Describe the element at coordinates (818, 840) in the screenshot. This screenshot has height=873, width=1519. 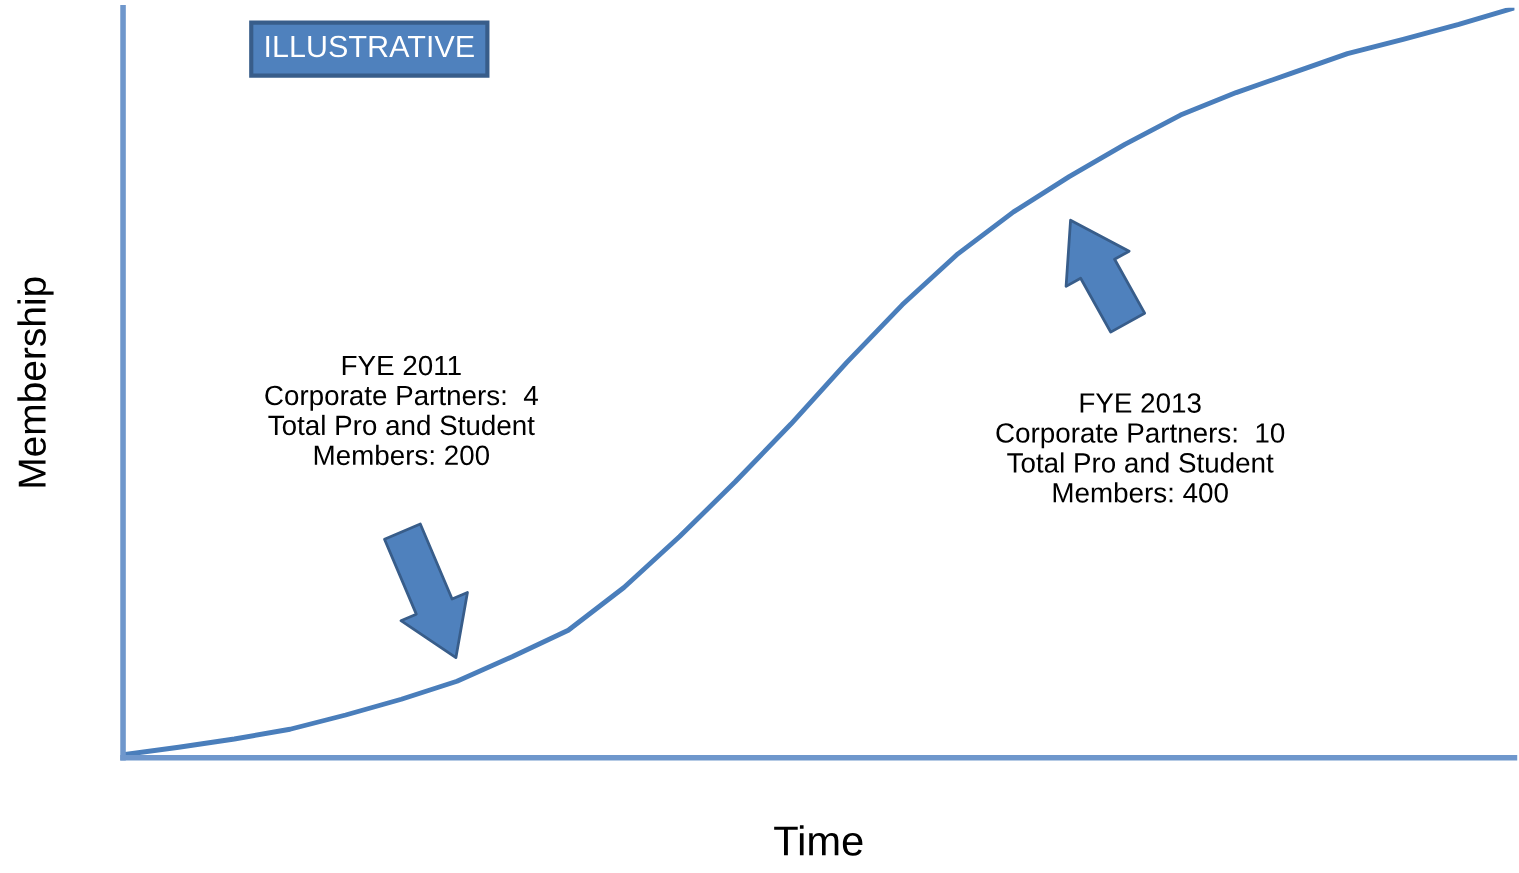
I see `x-axis-title: Time` at that location.